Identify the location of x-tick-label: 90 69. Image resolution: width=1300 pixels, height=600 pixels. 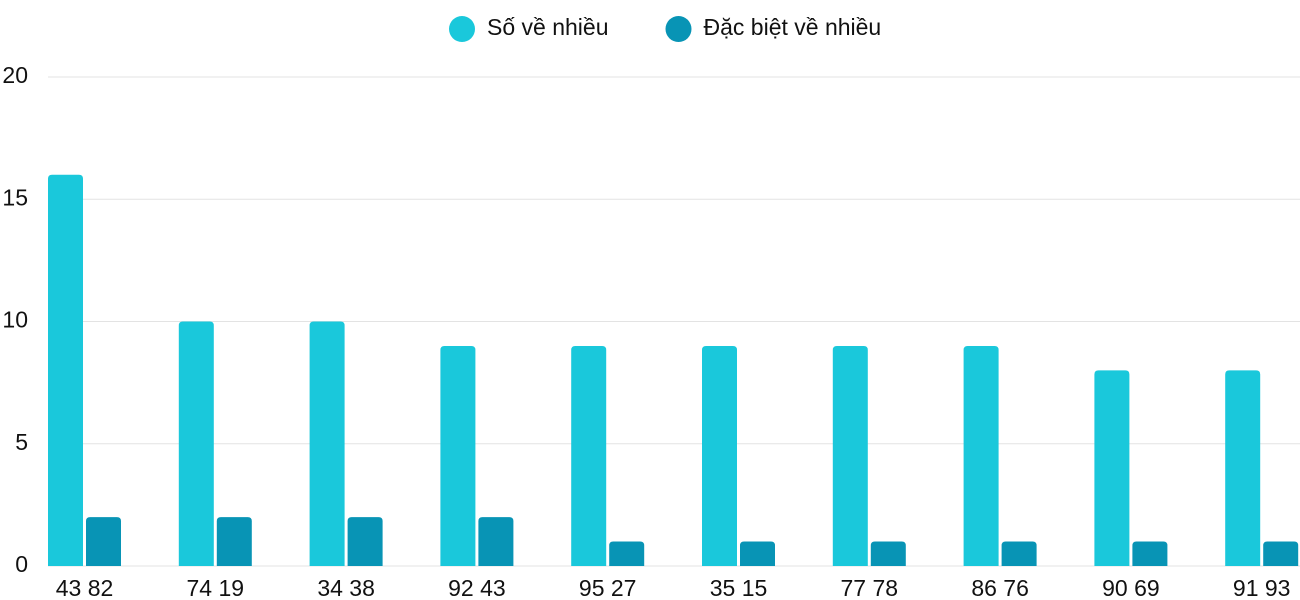
(1131, 587).